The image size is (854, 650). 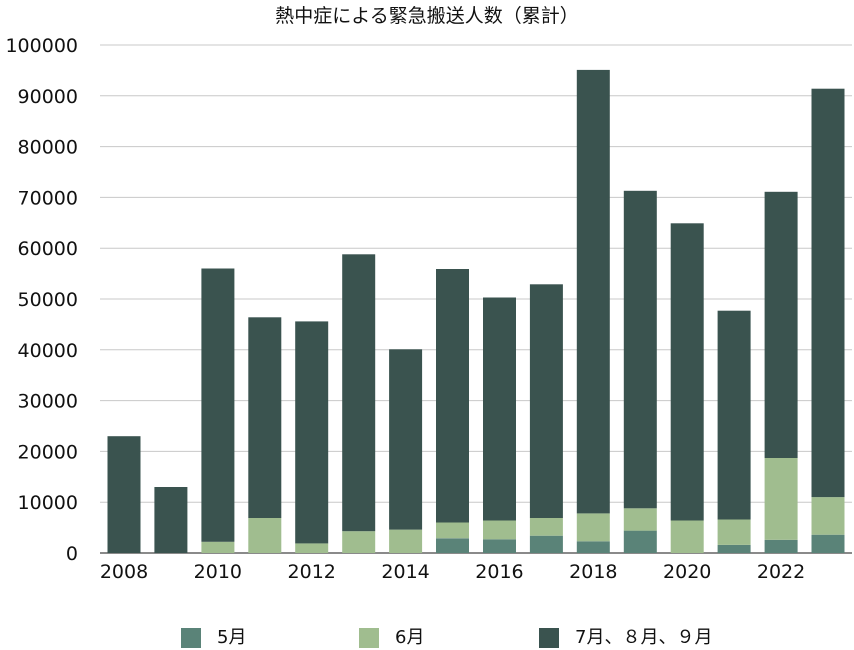 What do you see at coordinates (499, 572) in the screenshot?
I see `x-tick-label-2016: 2016` at bounding box center [499, 572].